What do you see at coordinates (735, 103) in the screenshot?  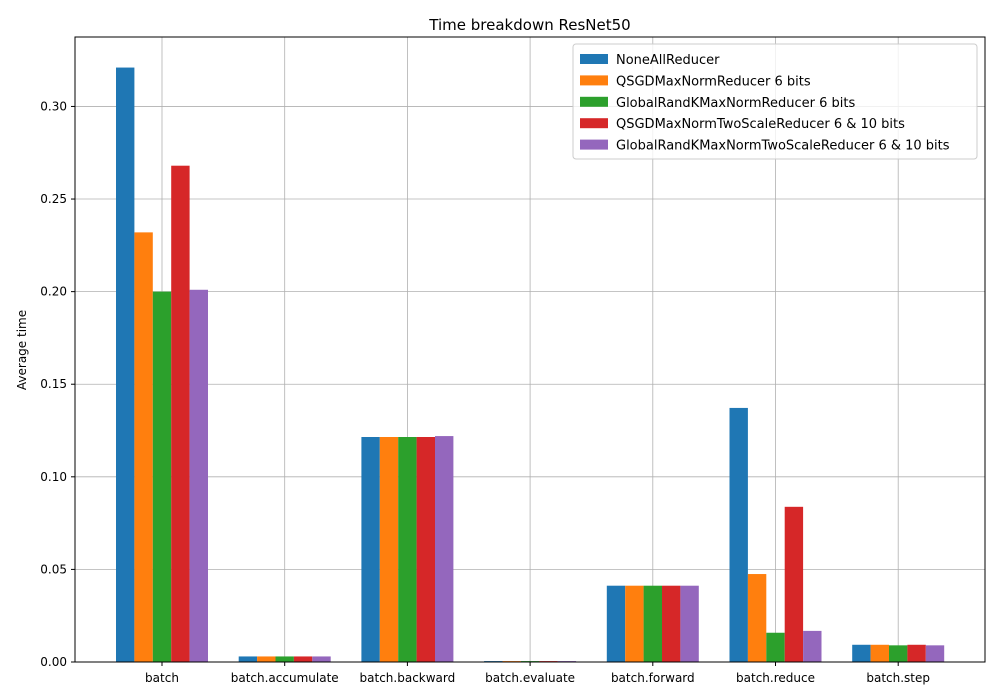 I see `legend-label: GlobalRandKMaxNormReducer 6 bits` at bounding box center [735, 103].